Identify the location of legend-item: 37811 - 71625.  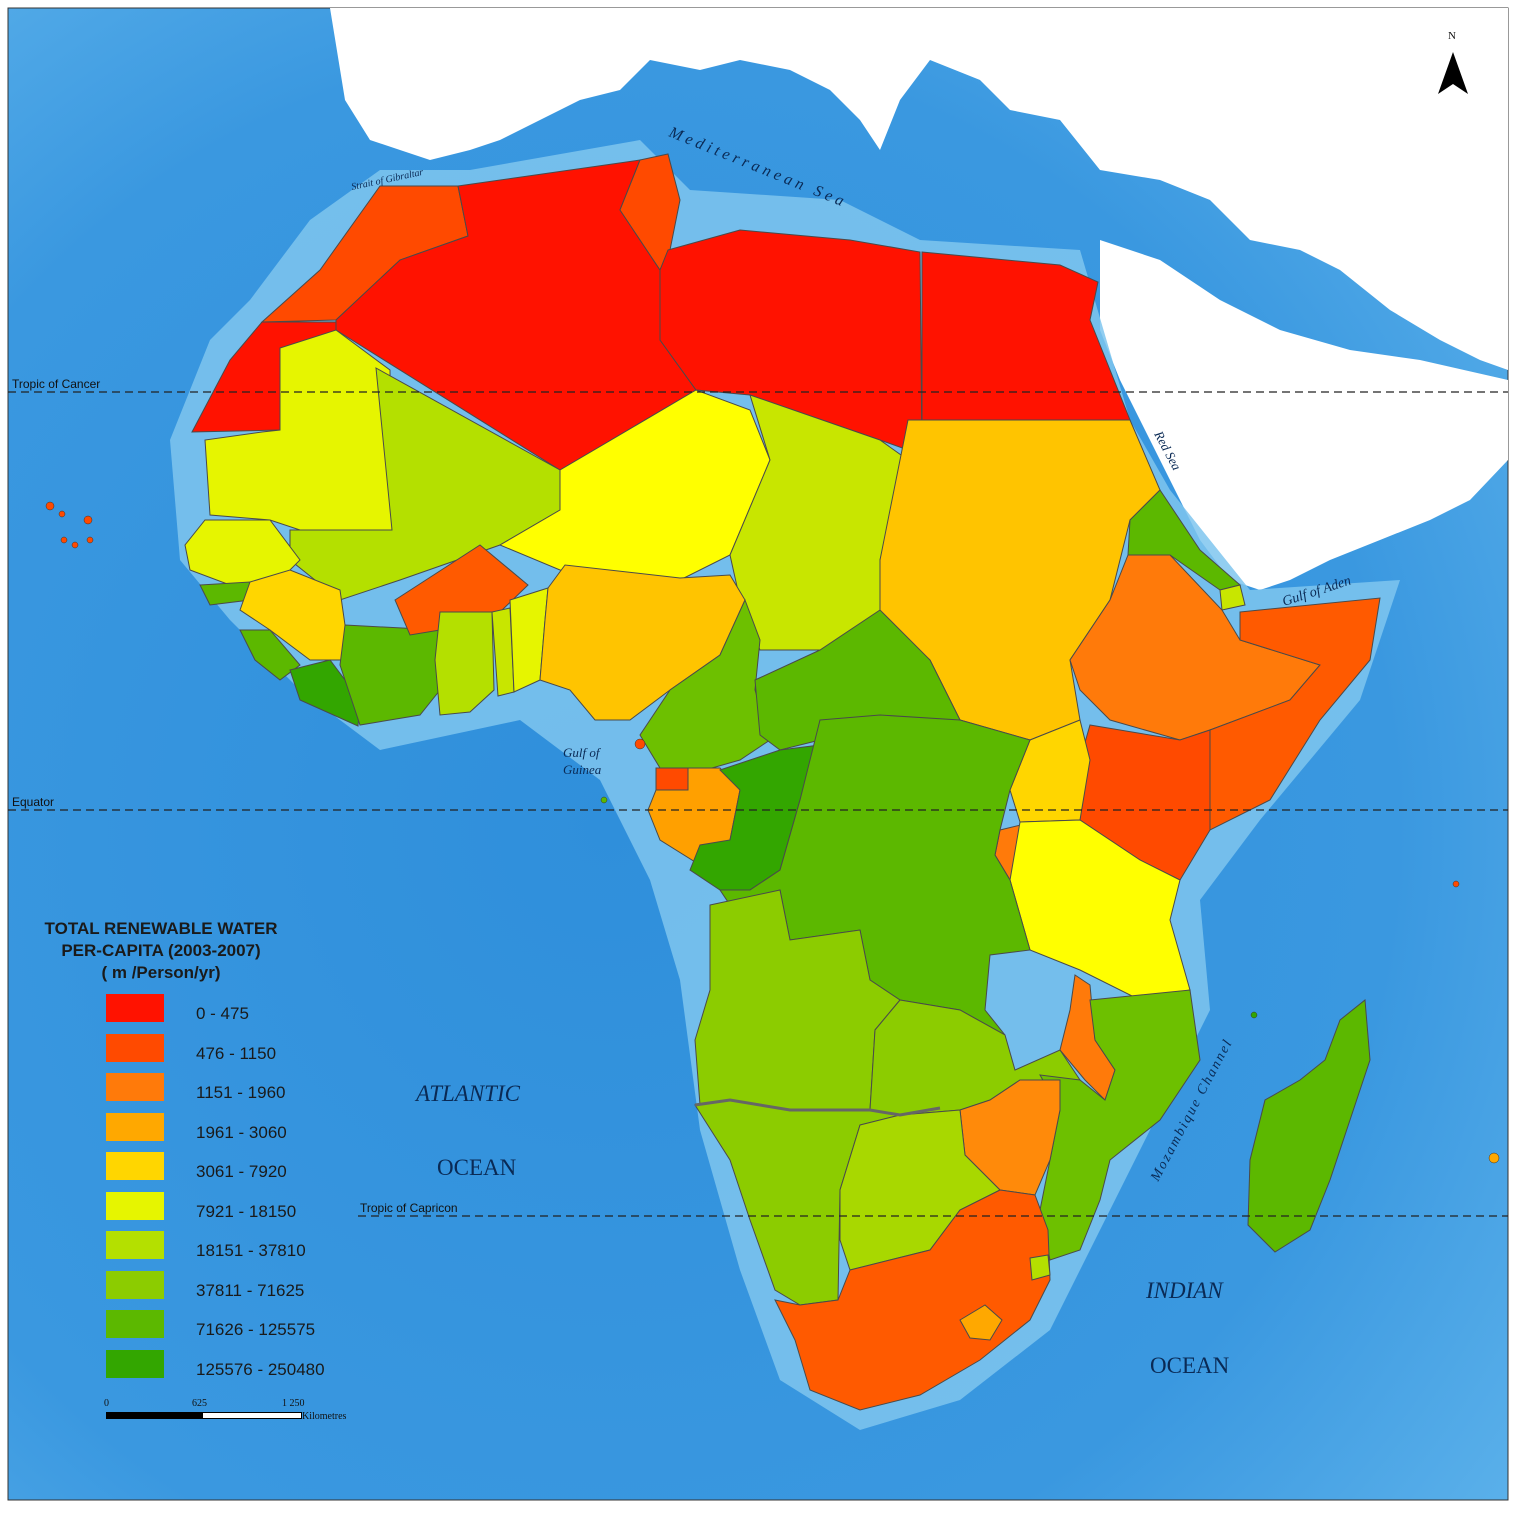
(236, 1285).